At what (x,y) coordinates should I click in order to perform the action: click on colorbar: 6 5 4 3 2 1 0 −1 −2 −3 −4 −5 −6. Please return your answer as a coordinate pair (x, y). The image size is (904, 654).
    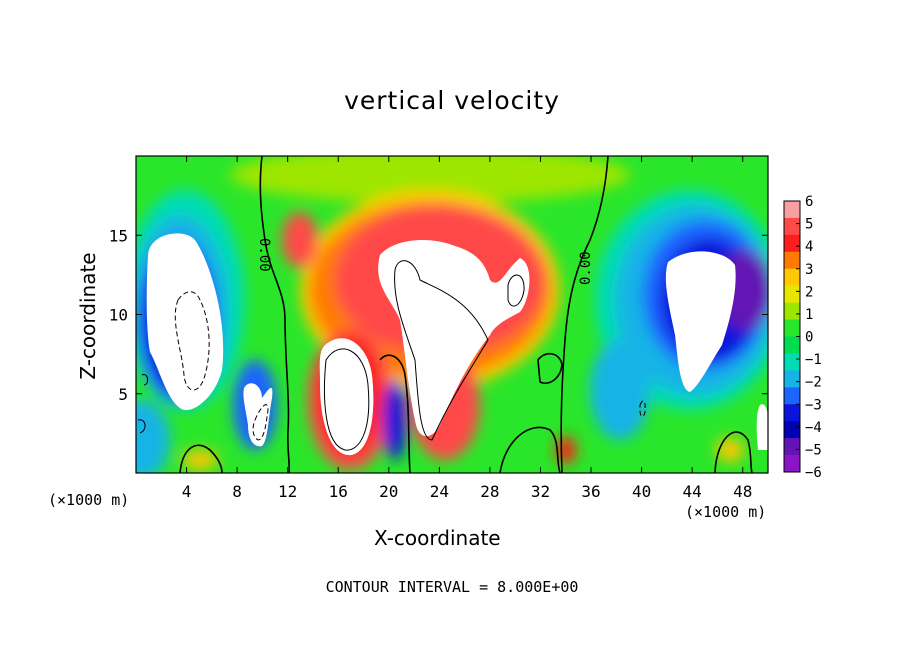
    Looking at the image, I should click on (802, 337).